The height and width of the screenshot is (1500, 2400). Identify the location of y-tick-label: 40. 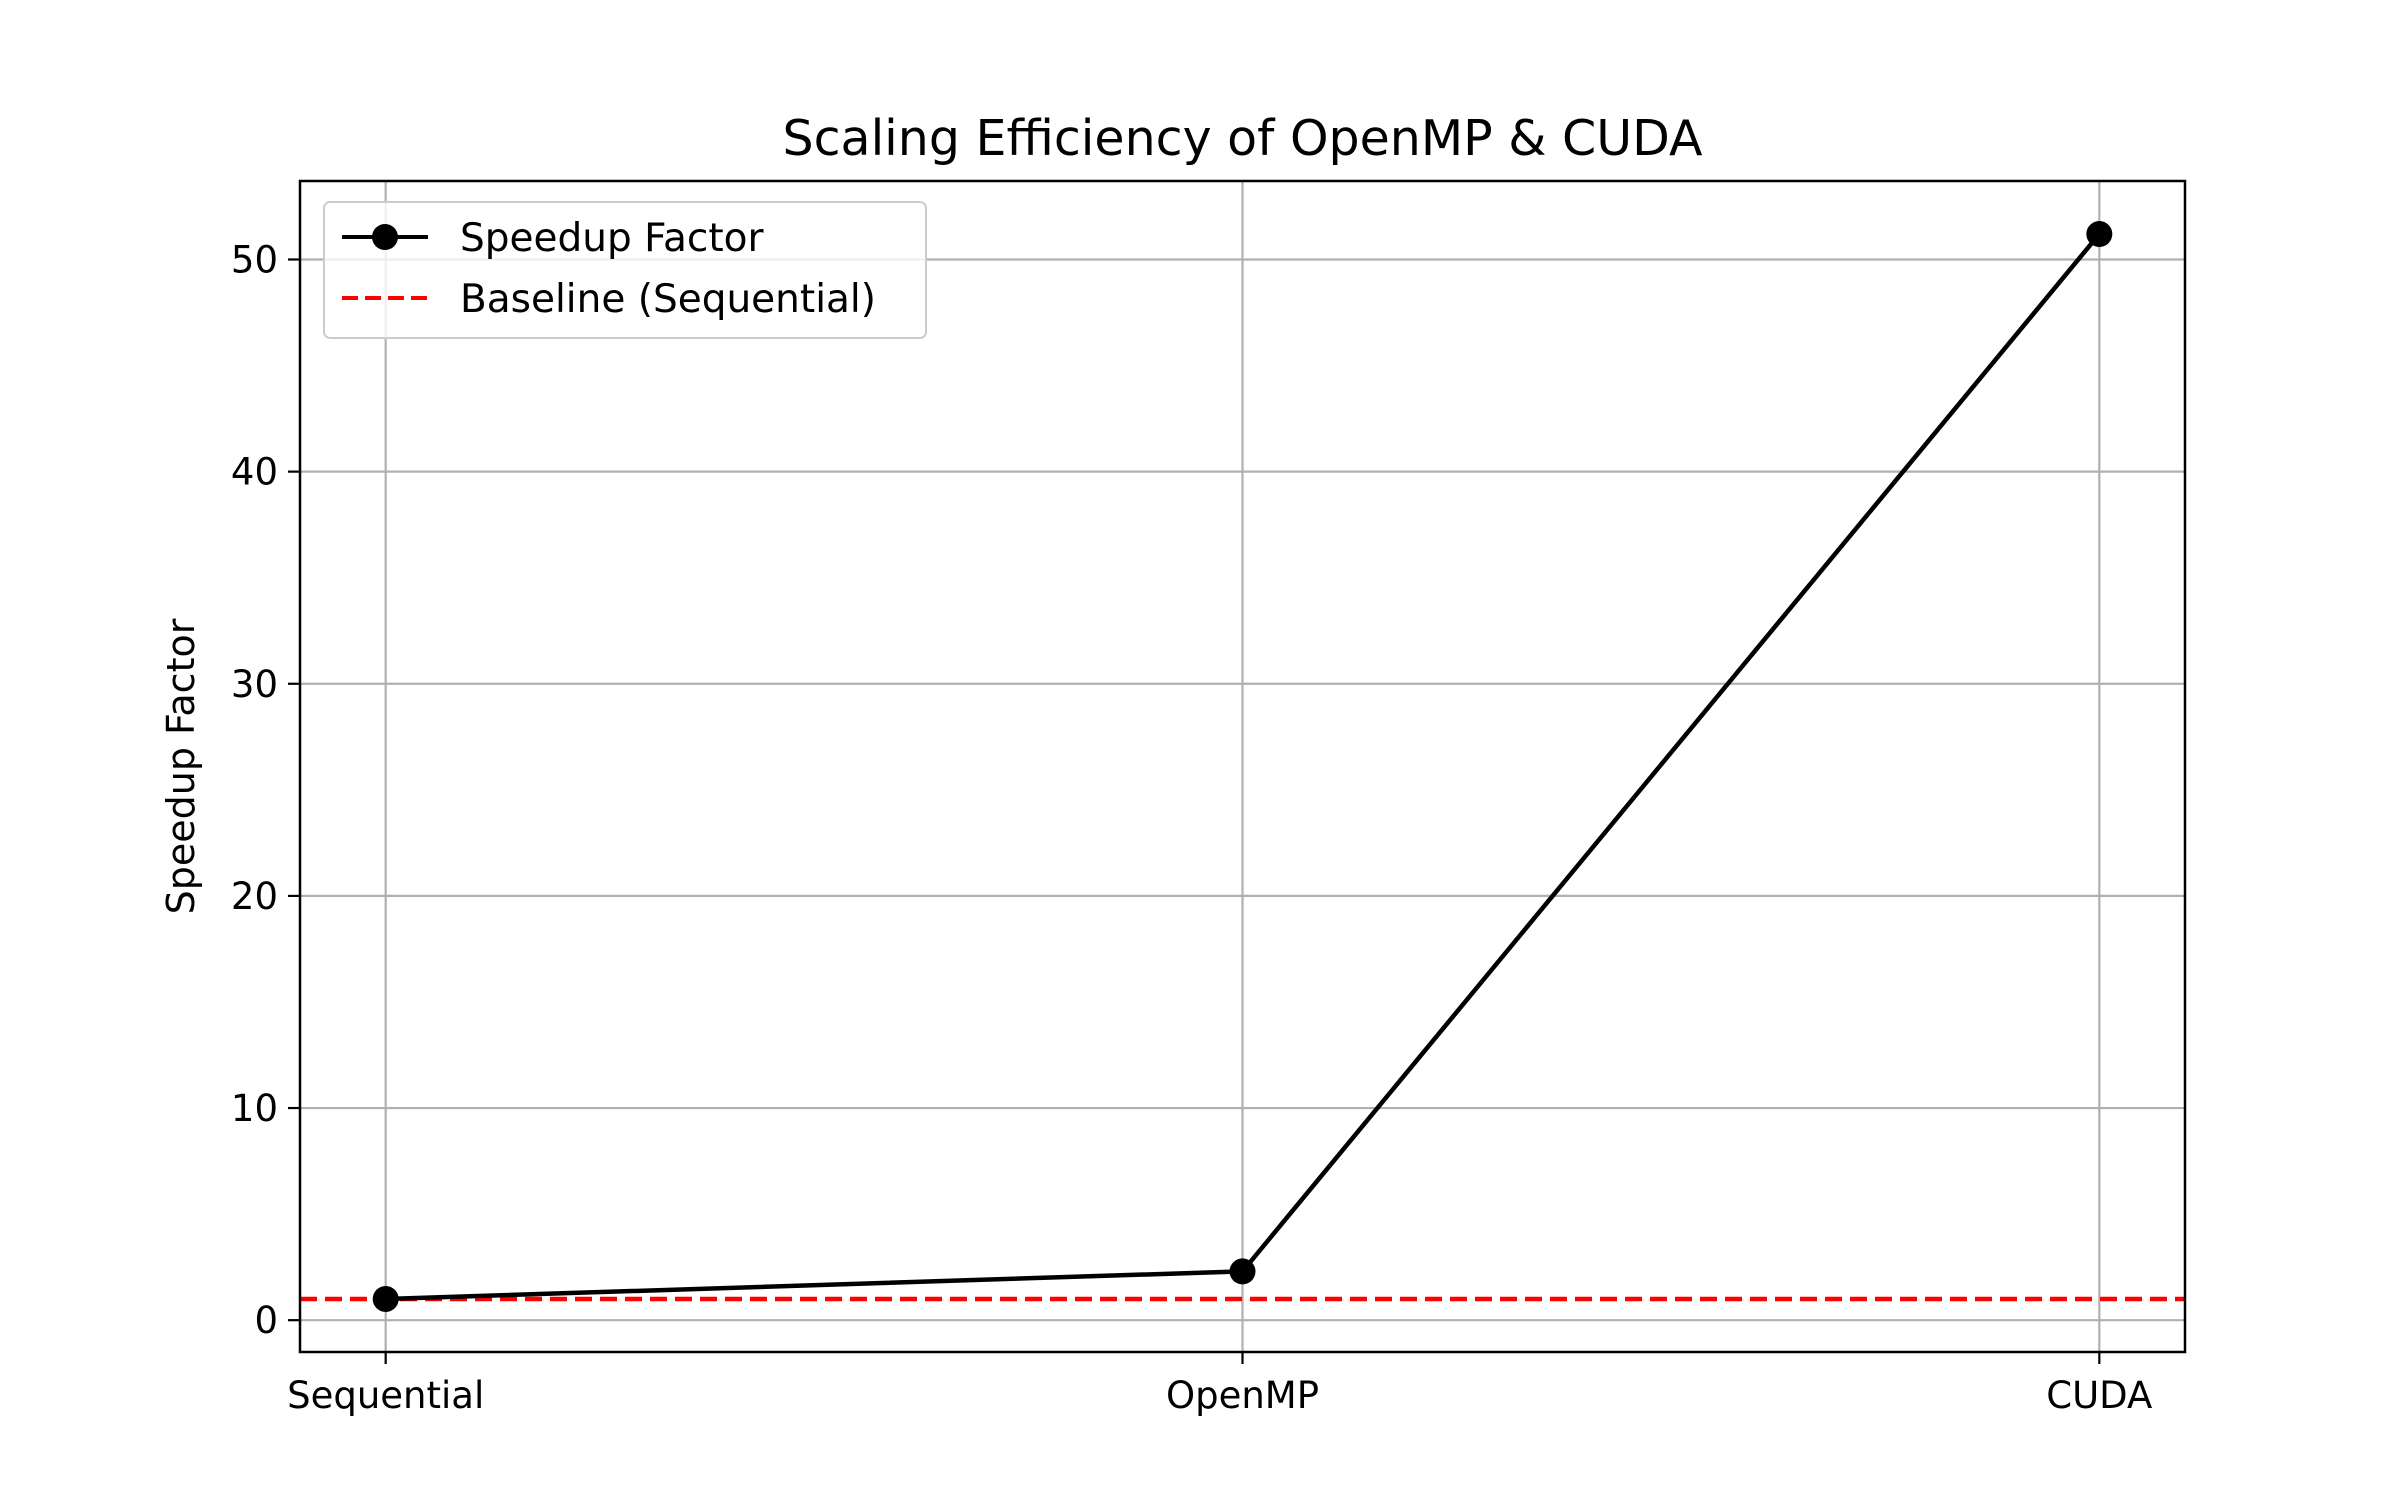
(254, 472).